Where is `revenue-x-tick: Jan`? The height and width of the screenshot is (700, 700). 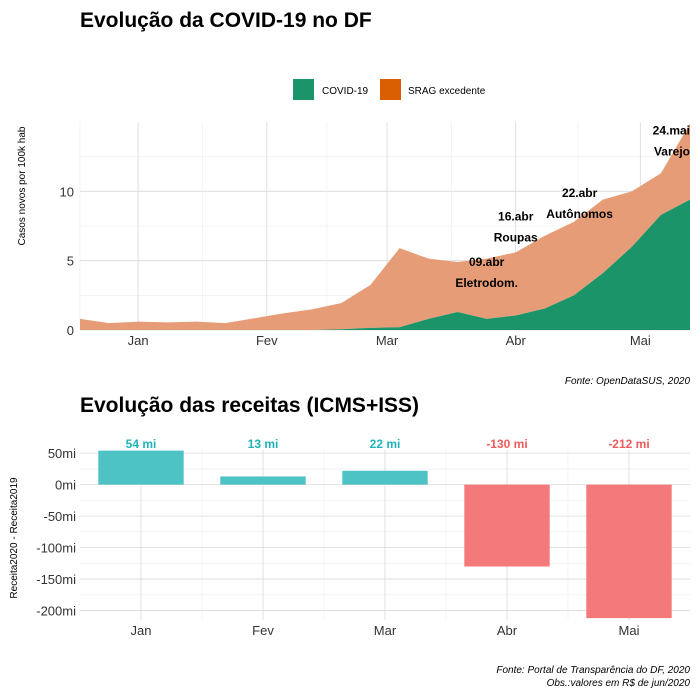 revenue-x-tick: Jan is located at coordinates (141, 630).